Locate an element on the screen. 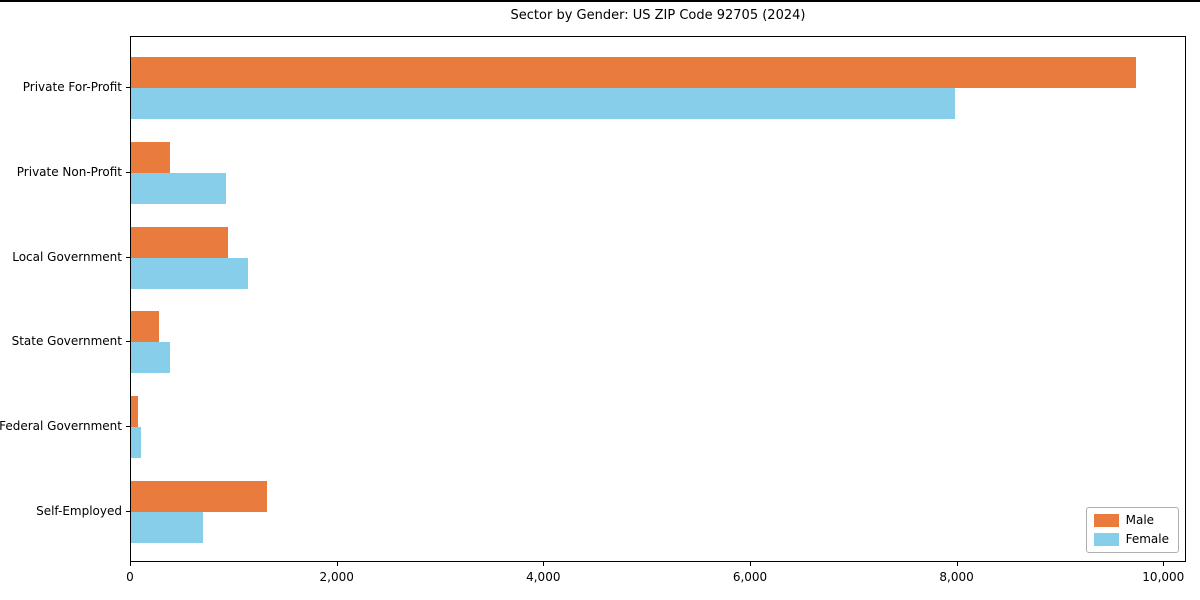 Image resolution: width=1200 pixels, height=600 pixels. legend-entry-female: Female is located at coordinates (1131, 539).